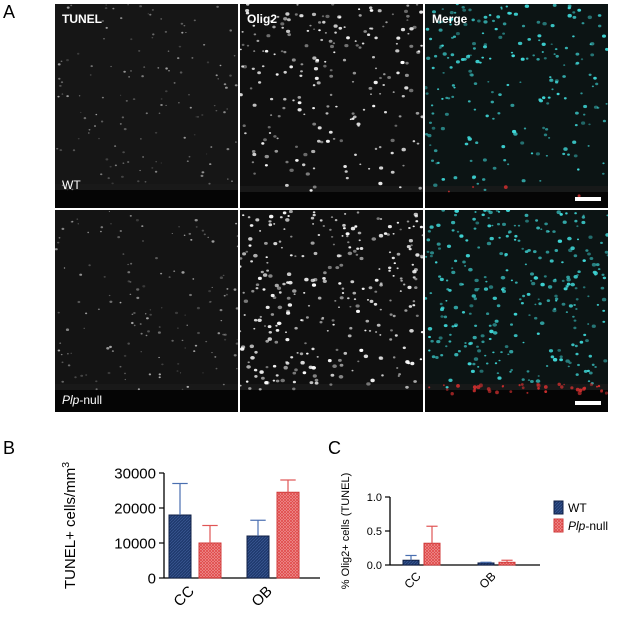  What do you see at coordinates (82, 400) in the screenshot?
I see `row-label-plp-null: Plp-null` at bounding box center [82, 400].